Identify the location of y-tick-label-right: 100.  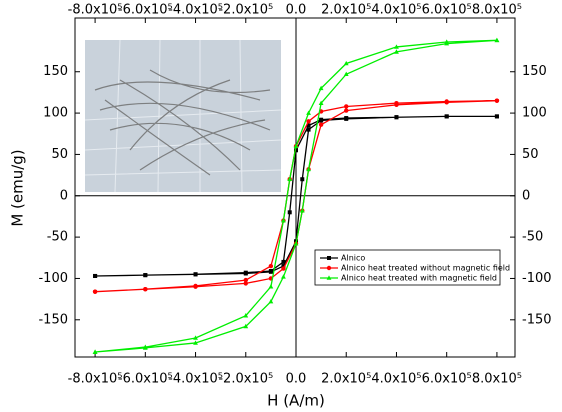
(534, 113).